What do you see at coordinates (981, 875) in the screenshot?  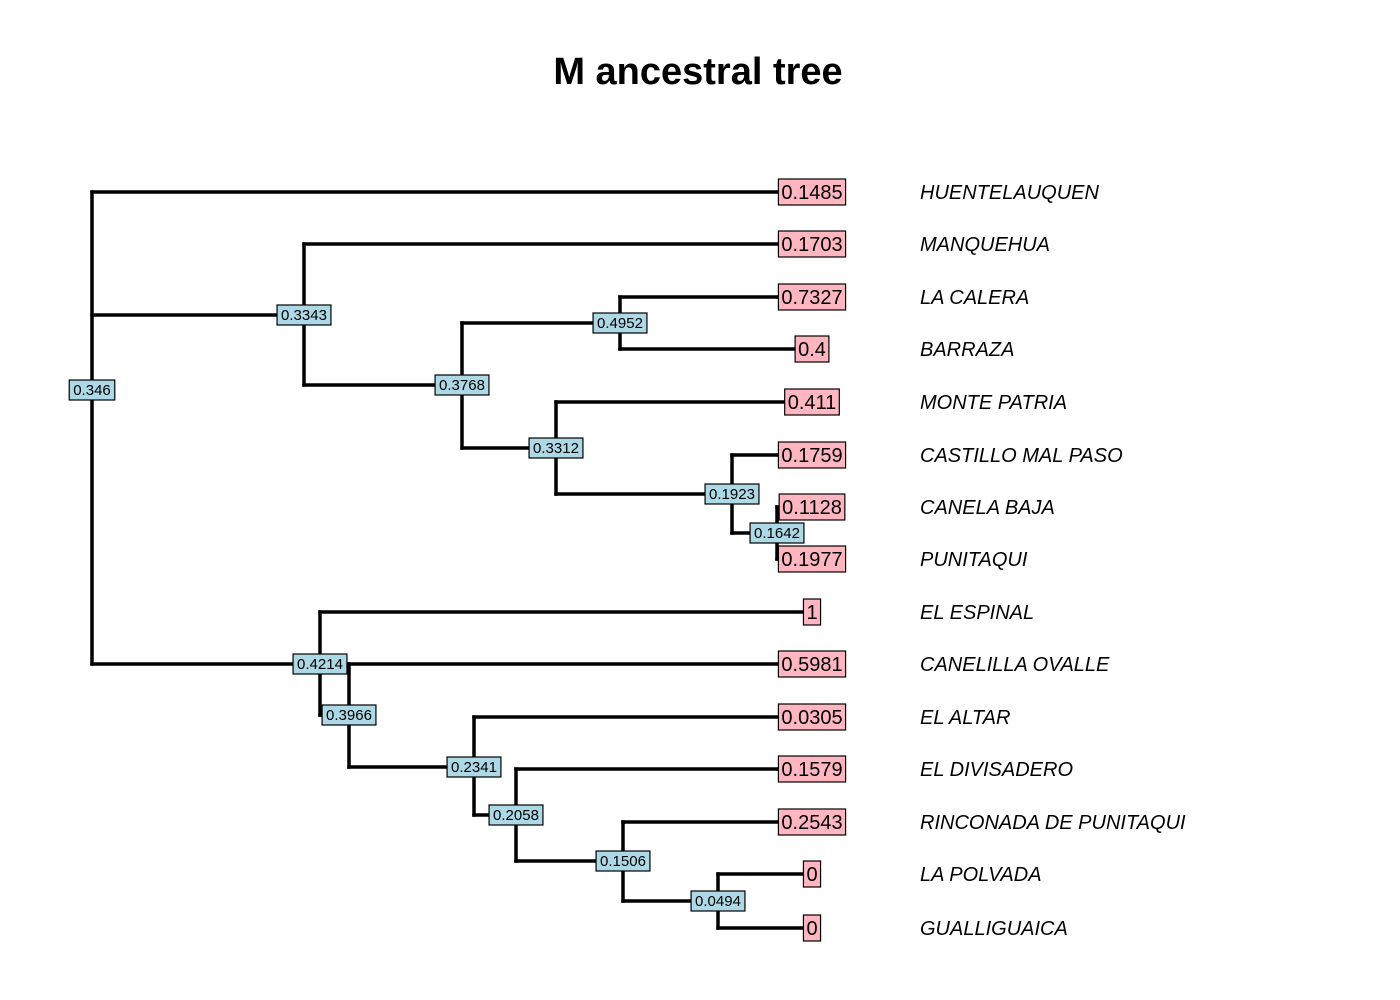 I see `tip-label: LA POLVADA` at bounding box center [981, 875].